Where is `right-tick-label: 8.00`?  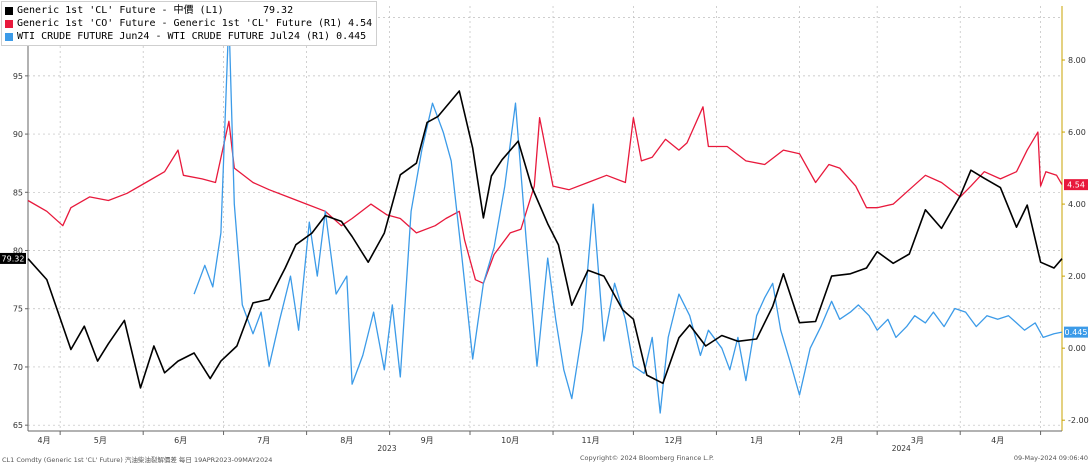
right-tick-label: 8.00 is located at coordinates (1077, 60).